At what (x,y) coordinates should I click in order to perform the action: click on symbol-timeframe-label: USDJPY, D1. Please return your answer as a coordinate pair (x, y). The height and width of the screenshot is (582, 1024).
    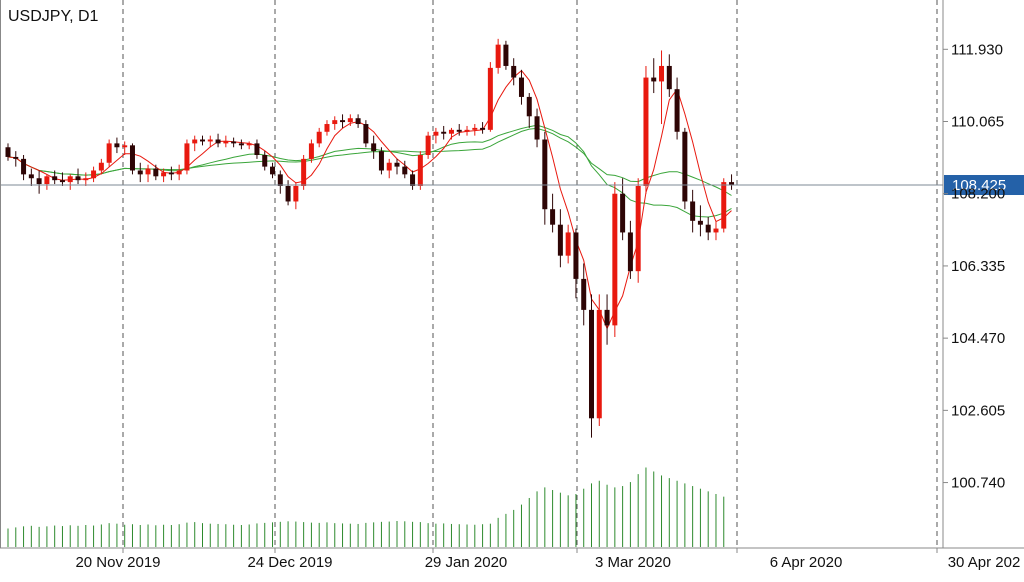
    Looking at the image, I should click on (53, 16).